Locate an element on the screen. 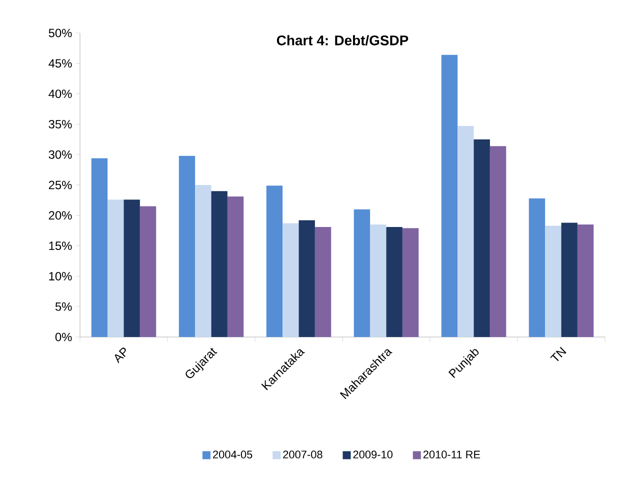 This screenshot has width=625, height=495. x-tick-label: TN is located at coordinates (558, 354).